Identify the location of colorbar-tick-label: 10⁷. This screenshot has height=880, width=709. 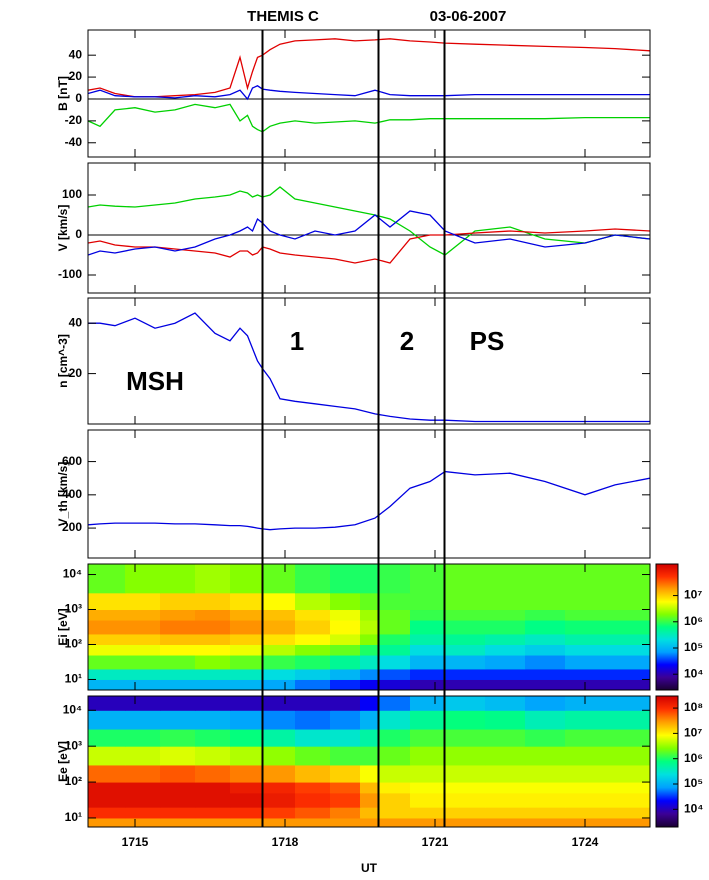
(693, 595).